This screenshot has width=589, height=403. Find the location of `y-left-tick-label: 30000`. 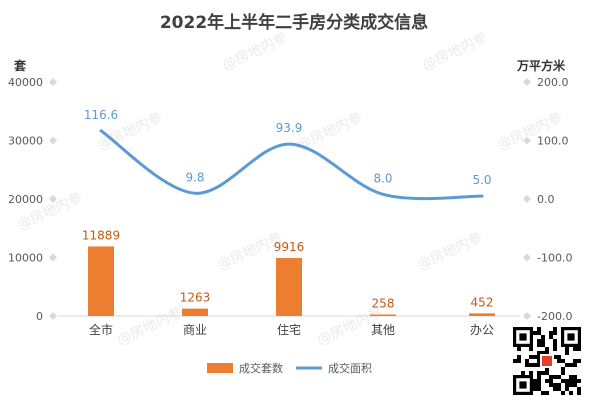

y-left-tick-label: 30000 is located at coordinates (25, 141).